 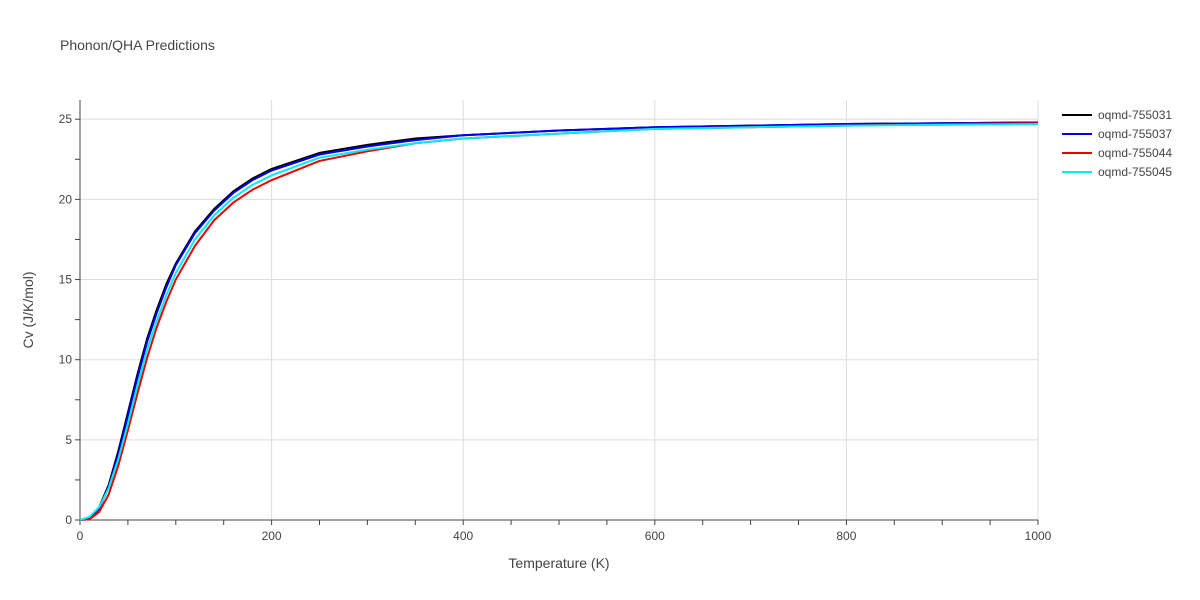 What do you see at coordinates (66, 280) in the screenshot?
I see `y-tick-label: 15` at bounding box center [66, 280].